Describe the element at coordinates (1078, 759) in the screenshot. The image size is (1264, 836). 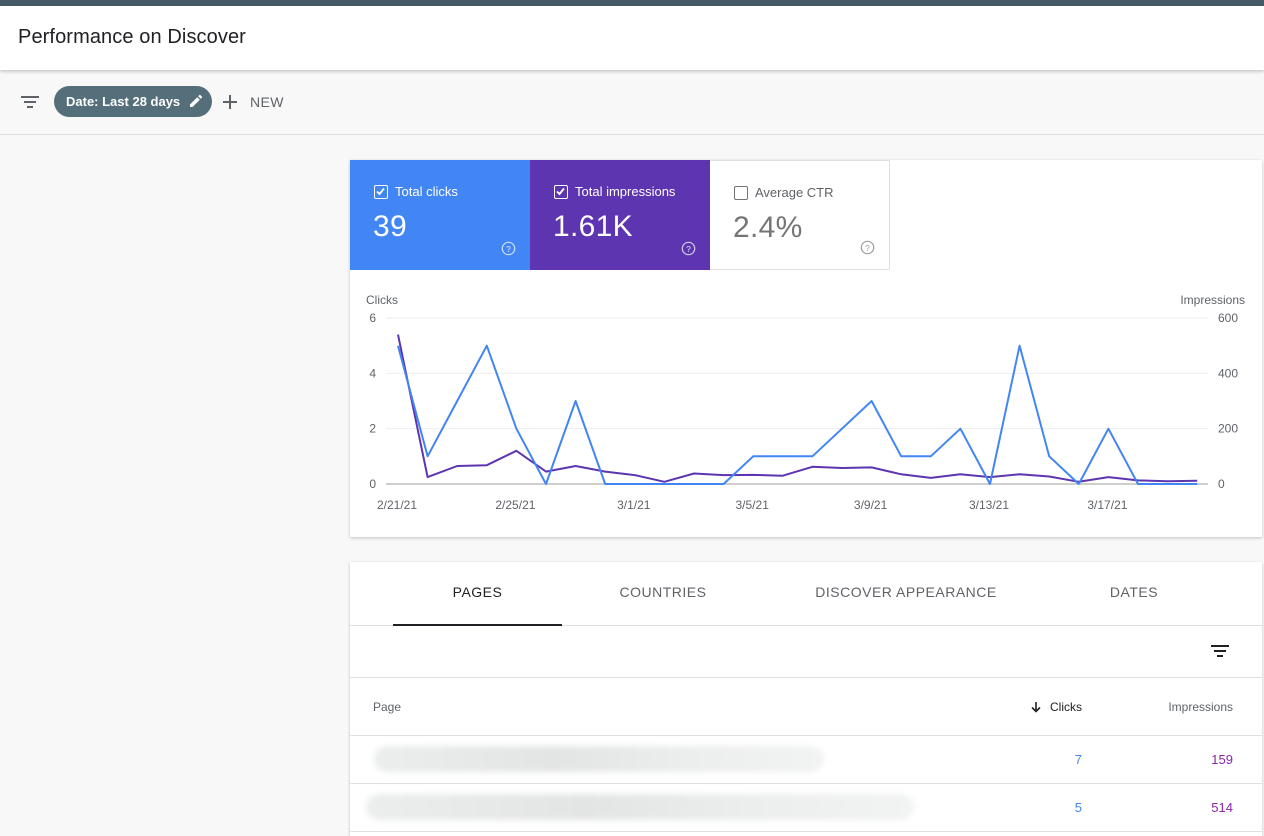
I see `row-clicks: 7` at that location.